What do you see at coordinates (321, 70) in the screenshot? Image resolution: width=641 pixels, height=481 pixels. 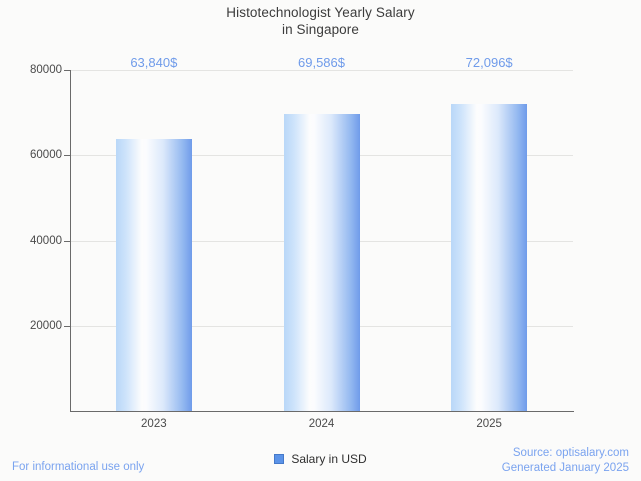 I see `gridline` at bounding box center [321, 70].